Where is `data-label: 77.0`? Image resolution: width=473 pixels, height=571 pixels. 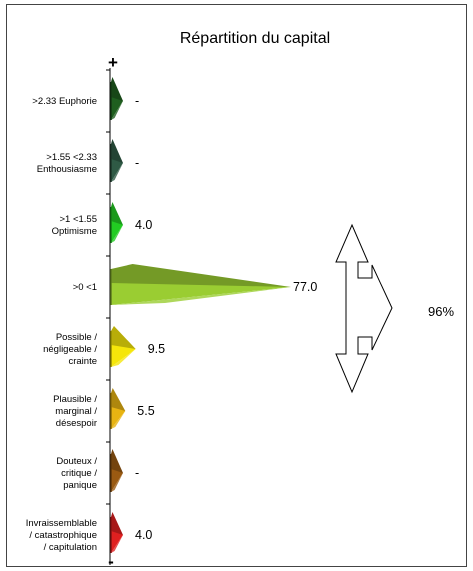 data-label: 77.0 is located at coordinates (305, 287).